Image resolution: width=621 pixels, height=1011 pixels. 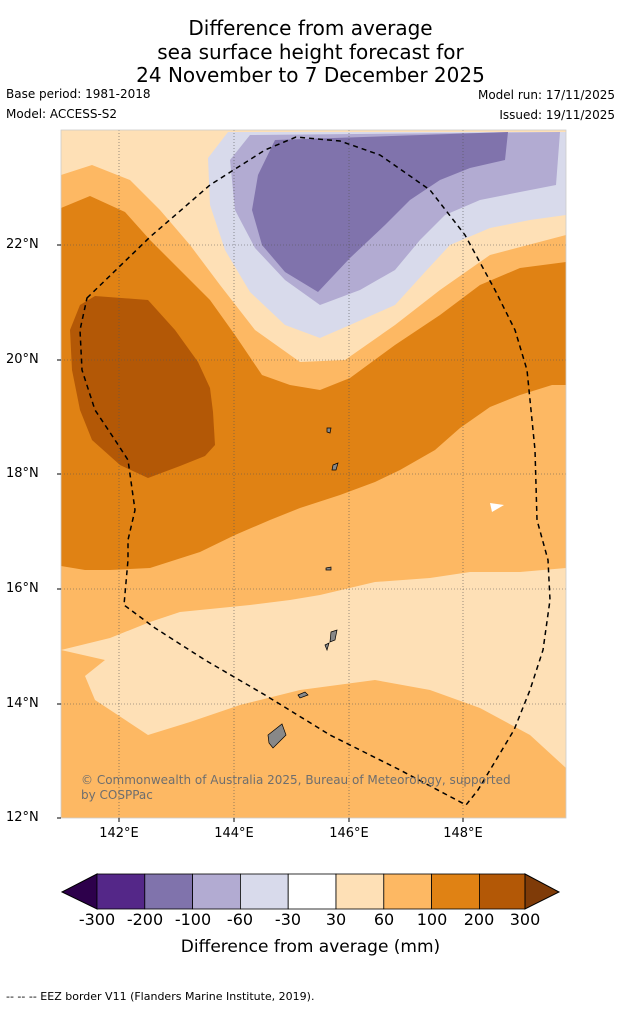 What do you see at coordinates (336, 919) in the screenshot?
I see `colorbar-tick-30: 30` at bounding box center [336, 919].